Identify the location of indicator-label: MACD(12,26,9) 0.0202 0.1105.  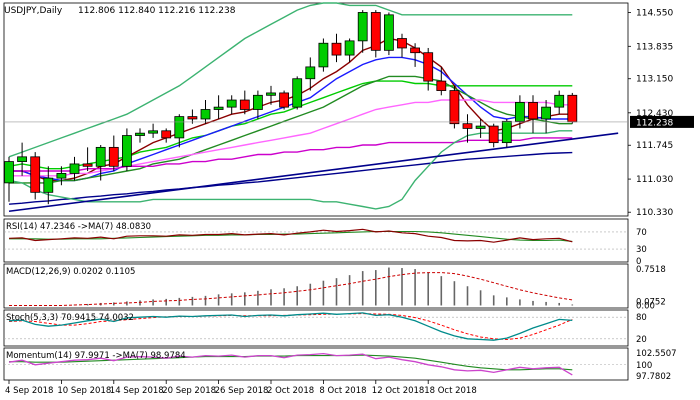
(70, 272).